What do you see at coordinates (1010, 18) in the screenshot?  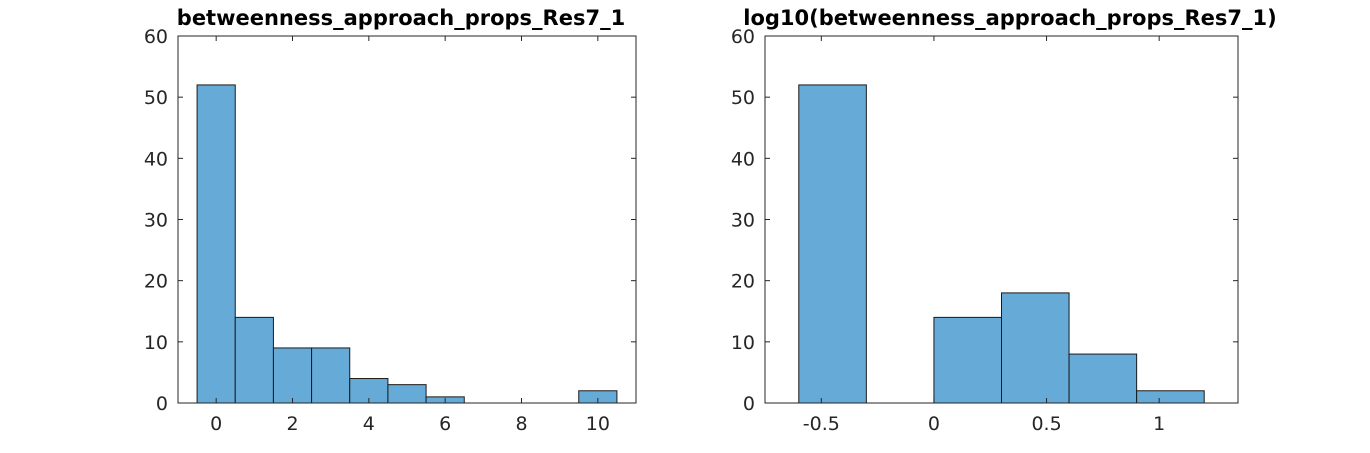 I see `chart-title: log10(betweenness_approach_props_Res7_1)` at bounding box center [1010, 18].